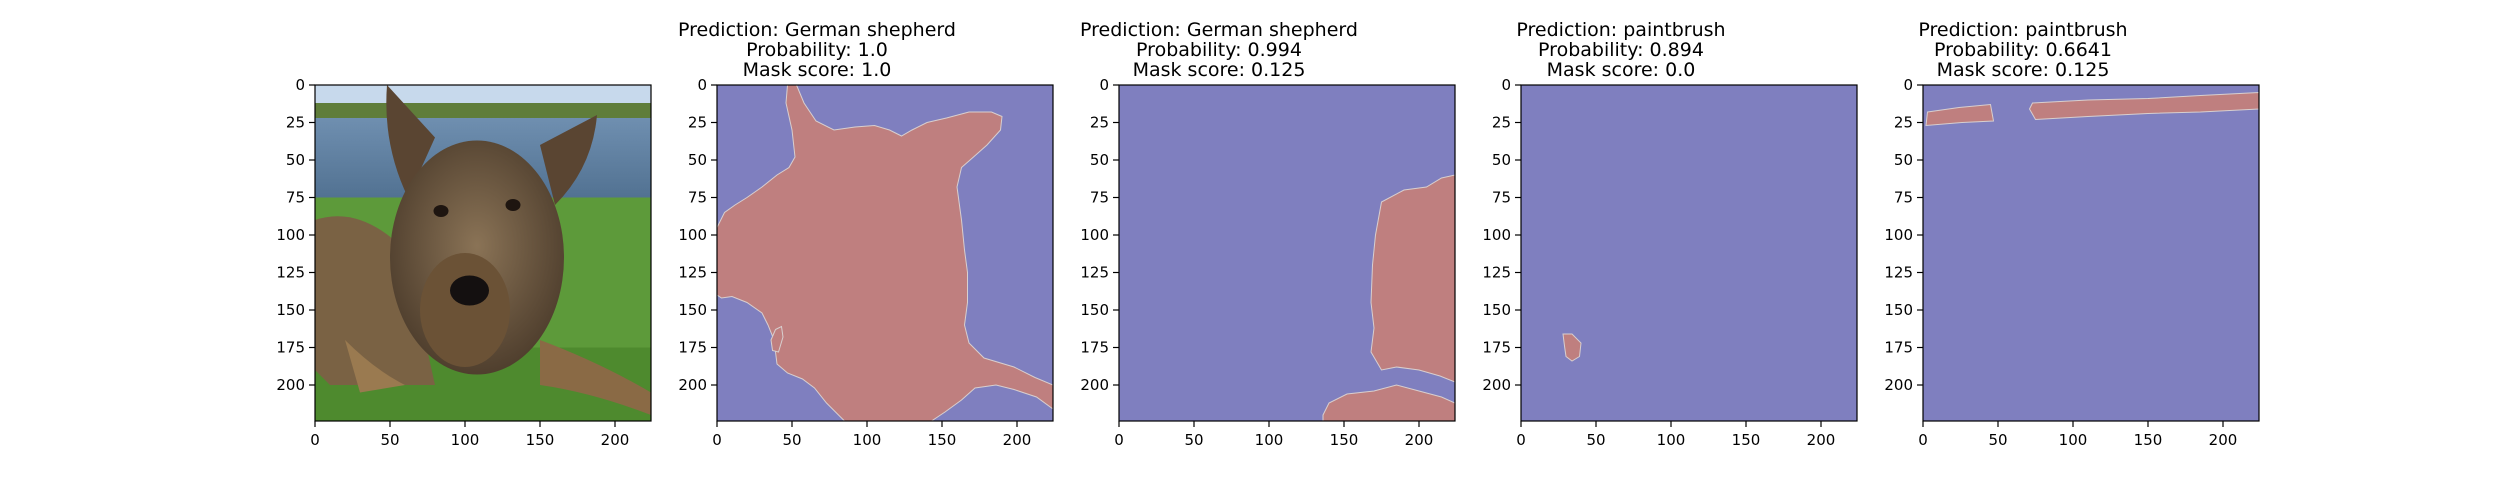 The image size is (2500, 500). I want to click on photo-dog-right-ear, so click(568, 160).